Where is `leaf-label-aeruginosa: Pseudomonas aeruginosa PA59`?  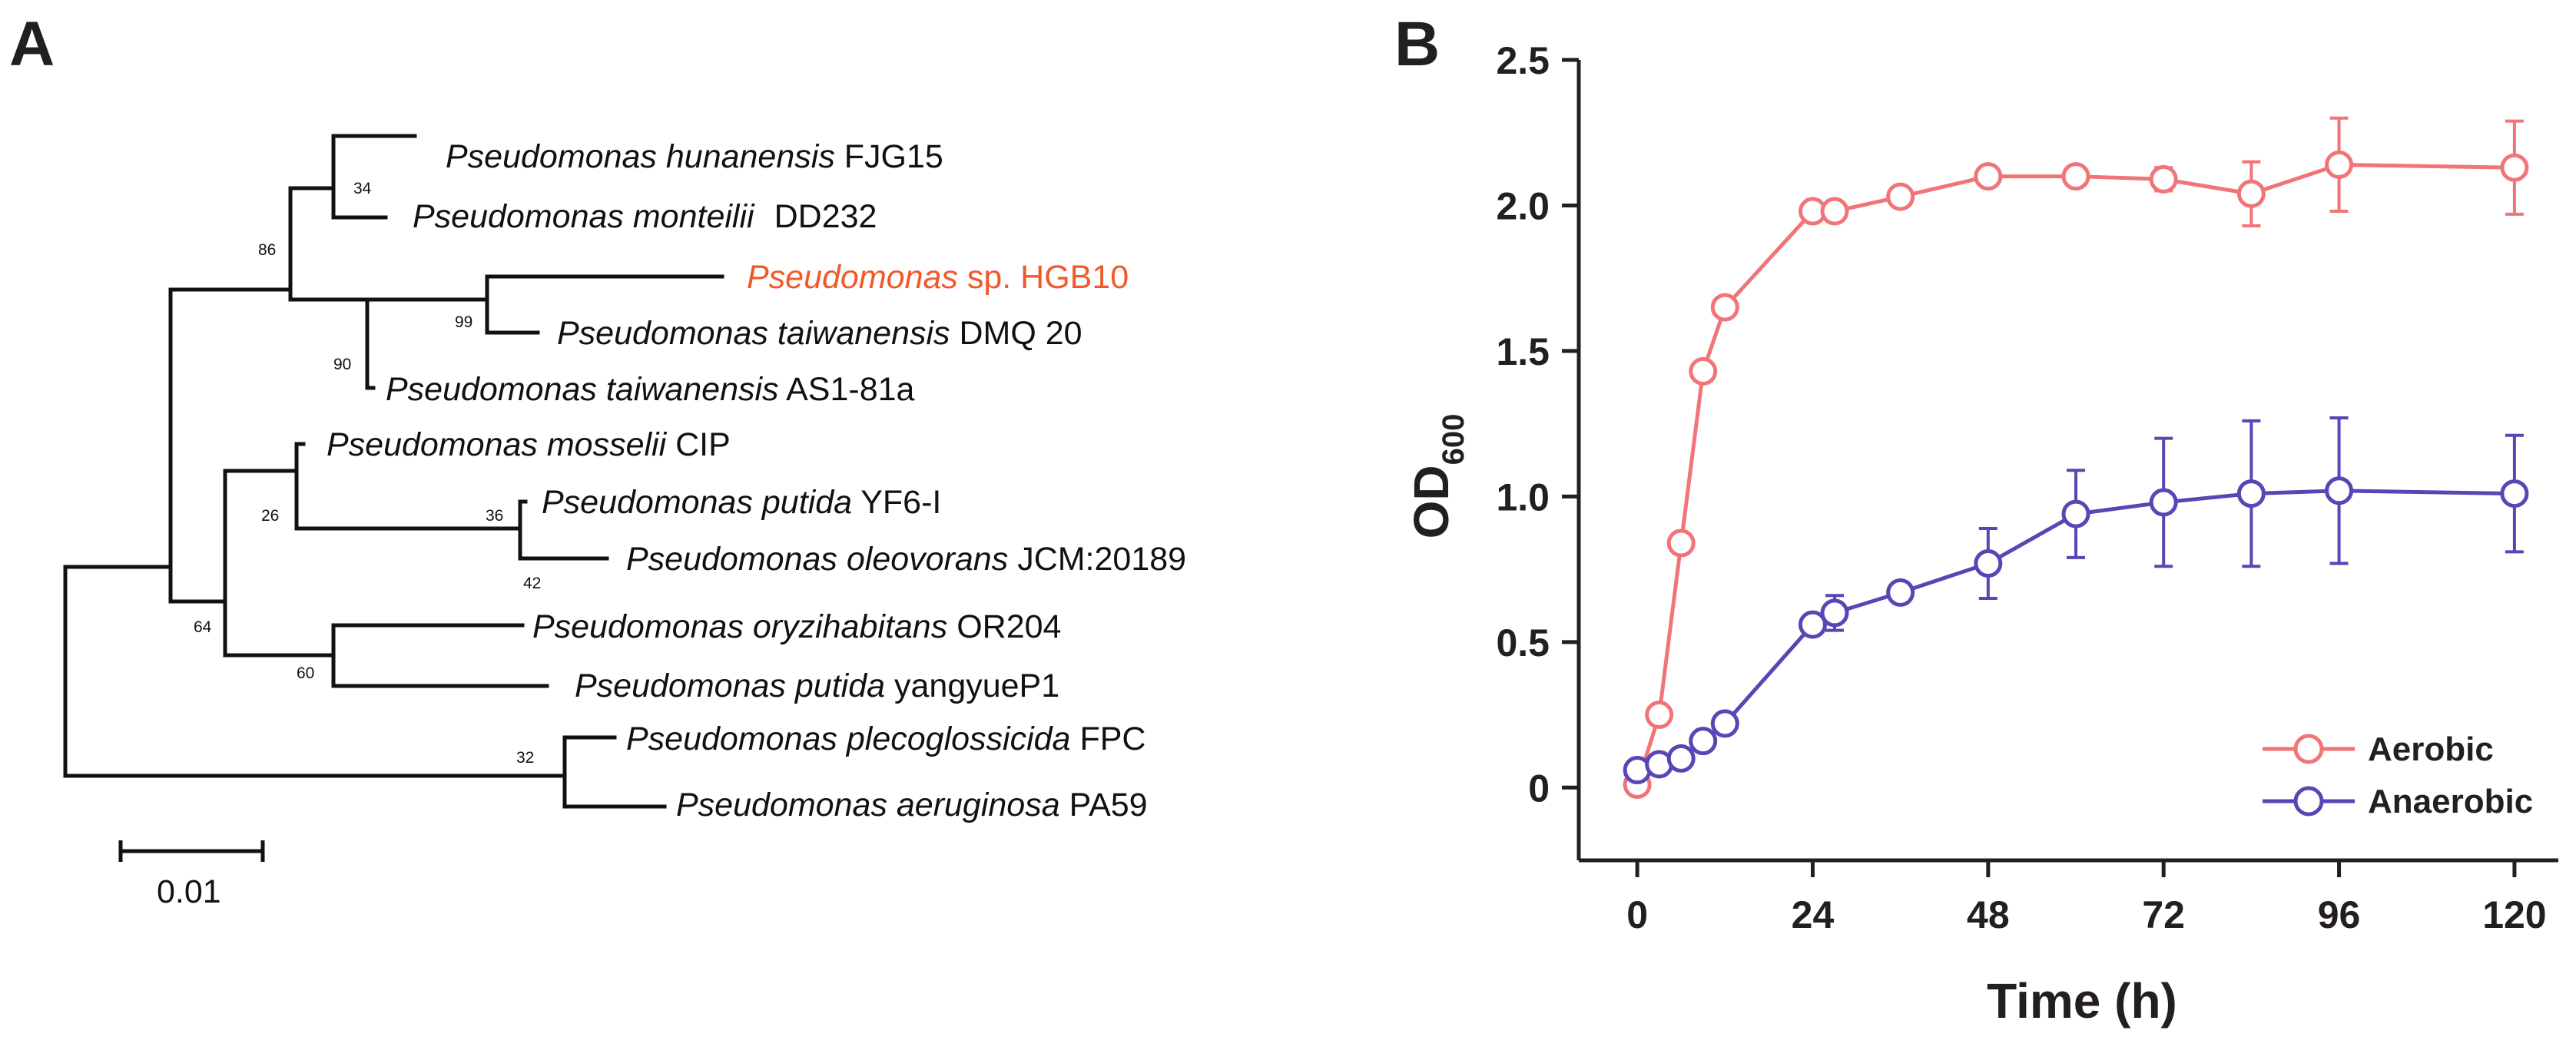 leaf-label-aeruginosa: Pseudomonas aeruginosa PA59 is located at coordinates (912, 805).